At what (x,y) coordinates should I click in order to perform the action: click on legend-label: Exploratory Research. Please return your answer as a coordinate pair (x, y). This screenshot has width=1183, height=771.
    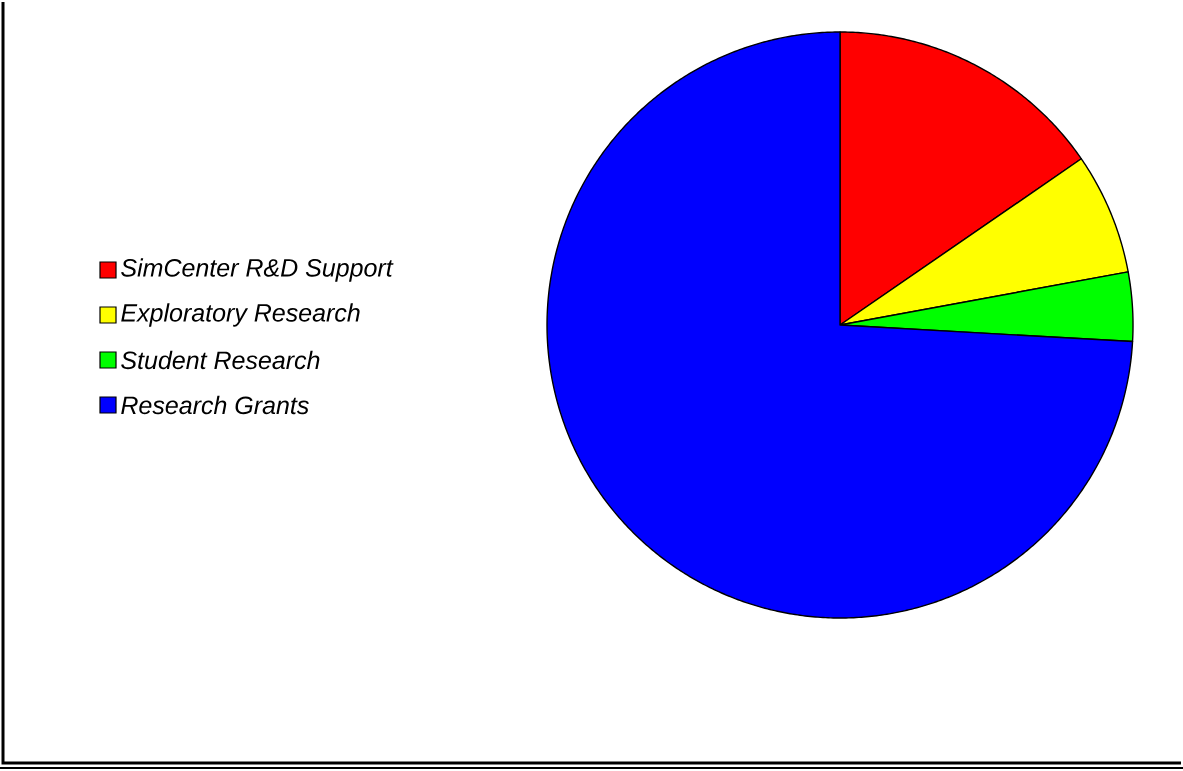
    Looking at the image, I should click on (240, 315).